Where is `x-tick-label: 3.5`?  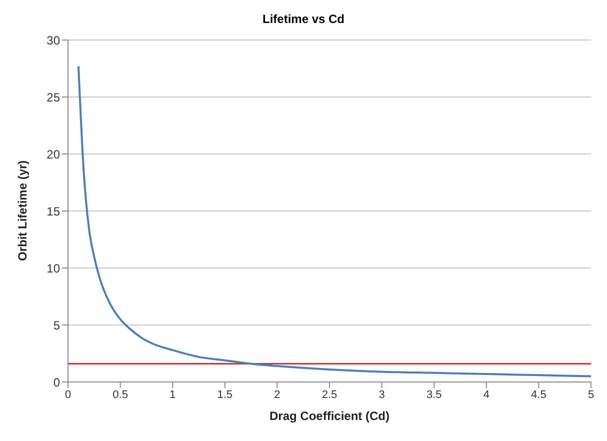
x-tick-label: 3.5 is located at coordinates (434, 394).